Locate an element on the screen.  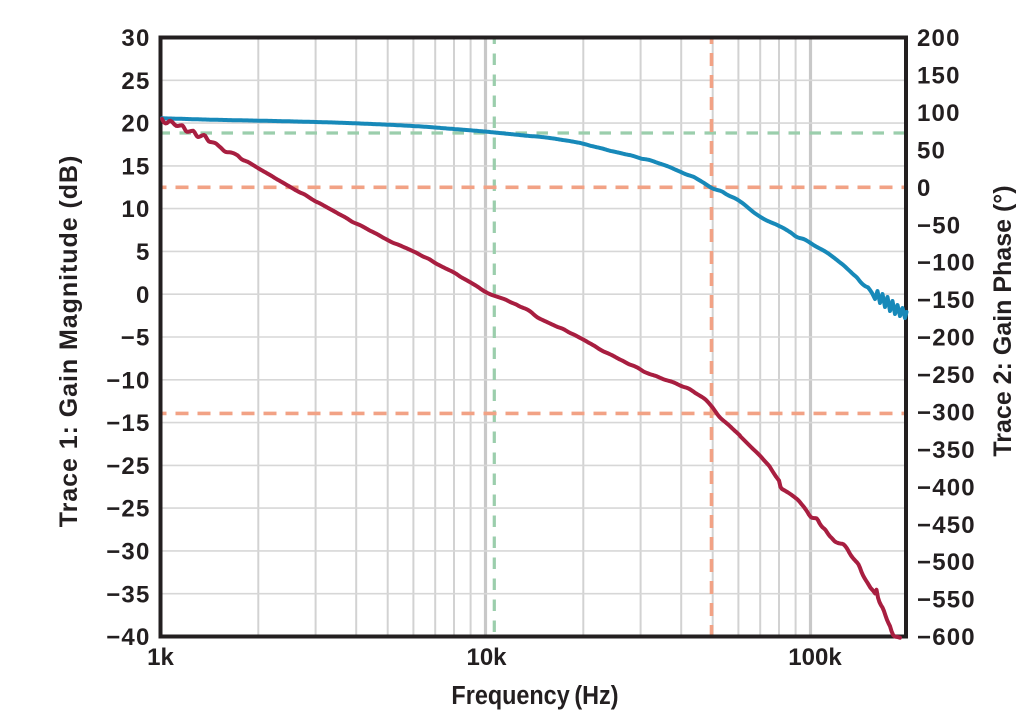
svg-text: −30 is located at coordinates (128, 552).